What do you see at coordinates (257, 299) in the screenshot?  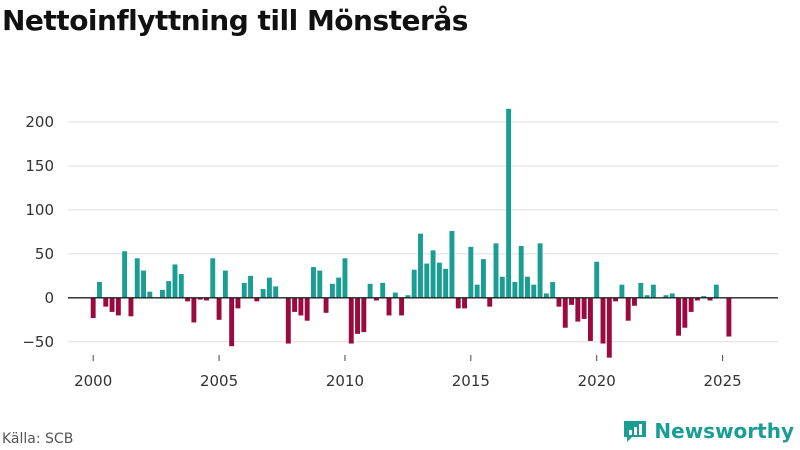 I see `bar: Q3 2006: -4` at bounding box center [257, 299].